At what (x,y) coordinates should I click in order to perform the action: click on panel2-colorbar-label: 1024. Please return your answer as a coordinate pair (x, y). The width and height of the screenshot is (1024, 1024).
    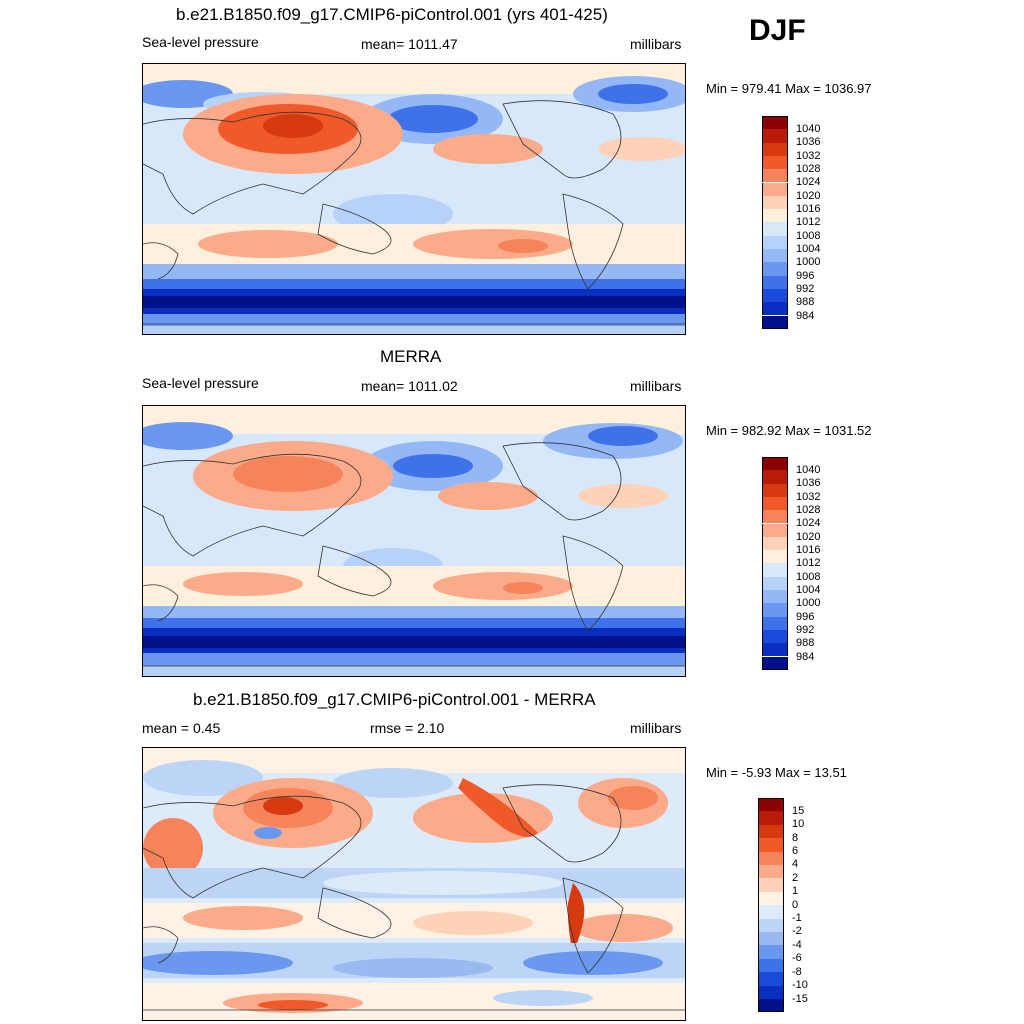
    Looking at the image, I should click on (808, 523).